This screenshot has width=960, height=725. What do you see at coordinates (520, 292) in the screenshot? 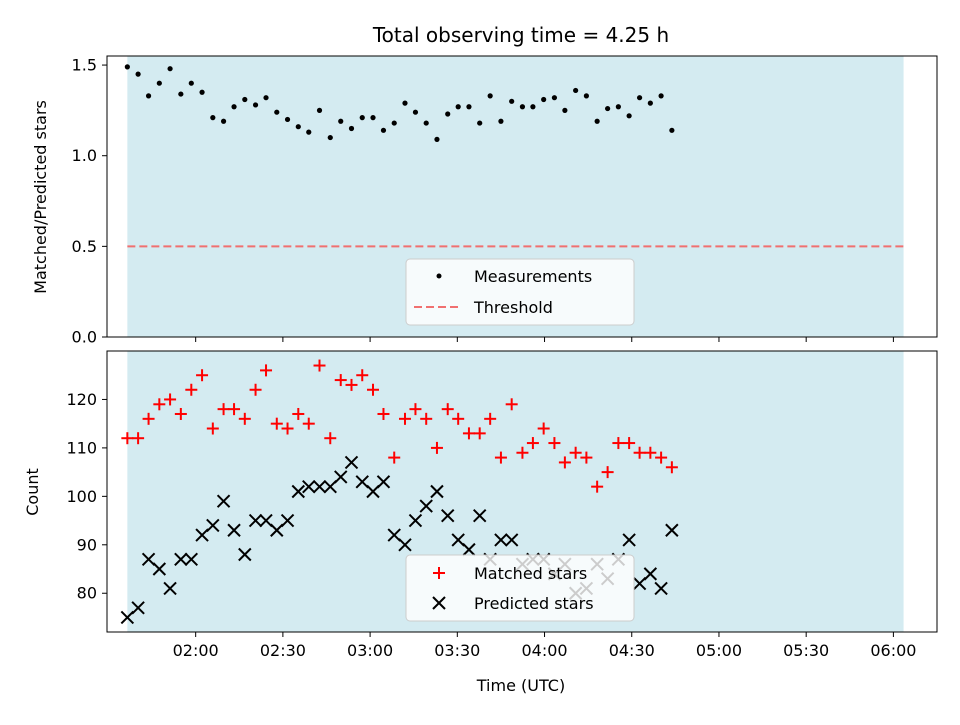
I see `ratio-legend: Measurements Threshold` at bounding box center [520, 292].